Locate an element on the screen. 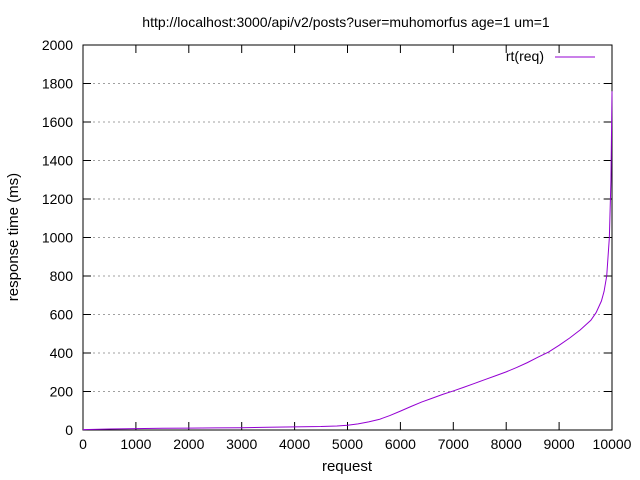 This screenshot has height=480, width=640. y-tick-label-1200: 1200 is located at coordinates (57, 199).